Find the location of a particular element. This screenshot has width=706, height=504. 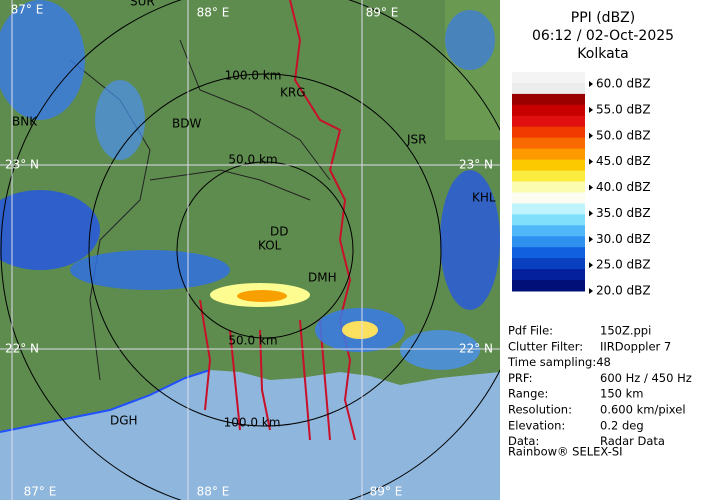

info-key: Data: is located at coordinates (523, 441).